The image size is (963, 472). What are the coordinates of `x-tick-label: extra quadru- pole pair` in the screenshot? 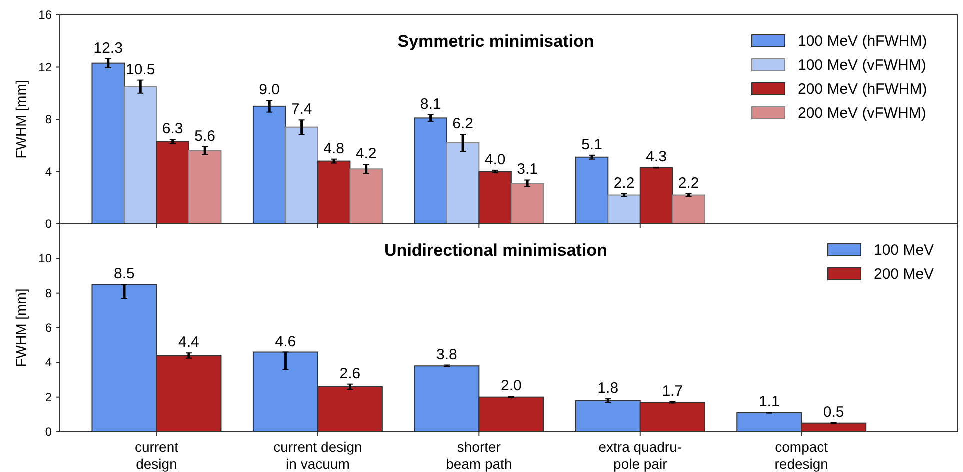 It's located at (640, 455).